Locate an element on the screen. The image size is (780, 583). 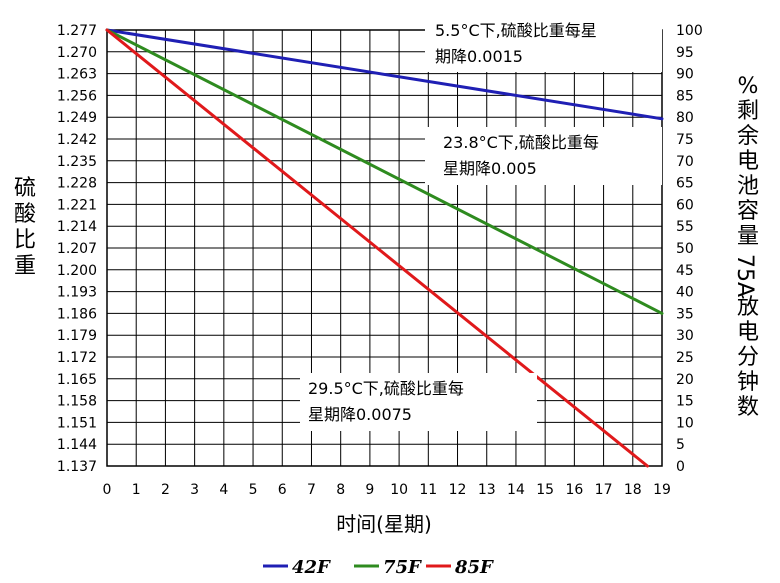
y-left-axis-label-char: 重 is located at coordinates (25, 266).